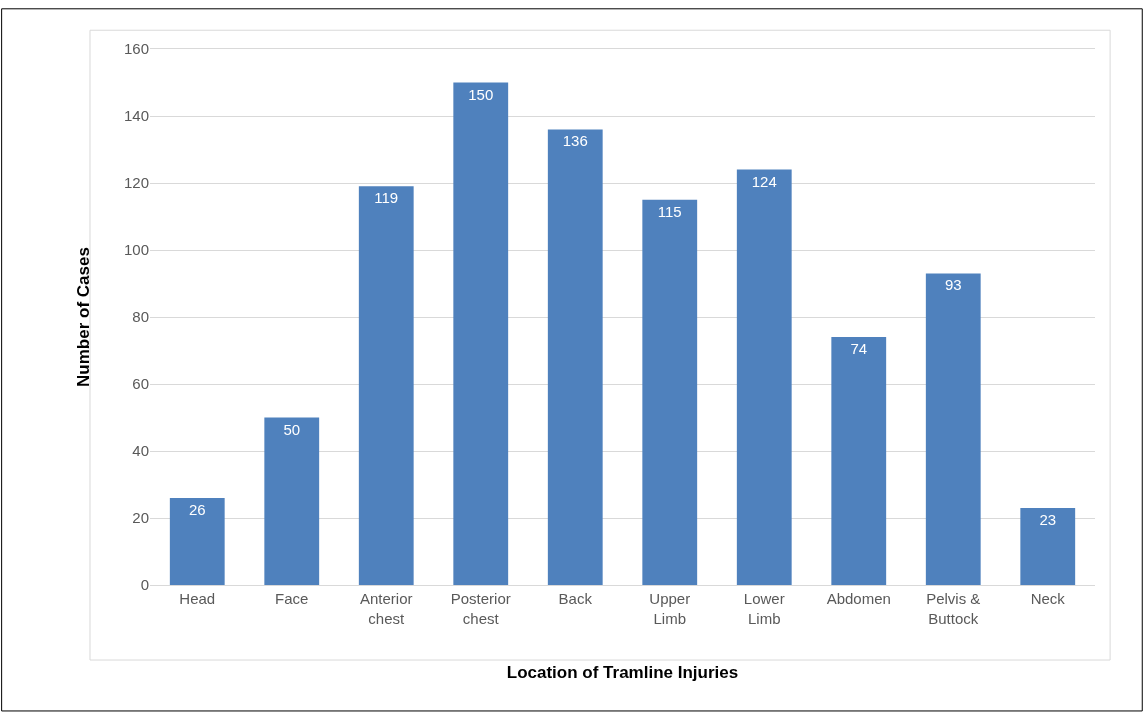 Image resolution: width=1144 pixels, height=713 pixels. What do you see at coordinates (764, 608) in the screenshot?
I see `x-tick-label: Lower Limb` at bounding box center [764, 608].